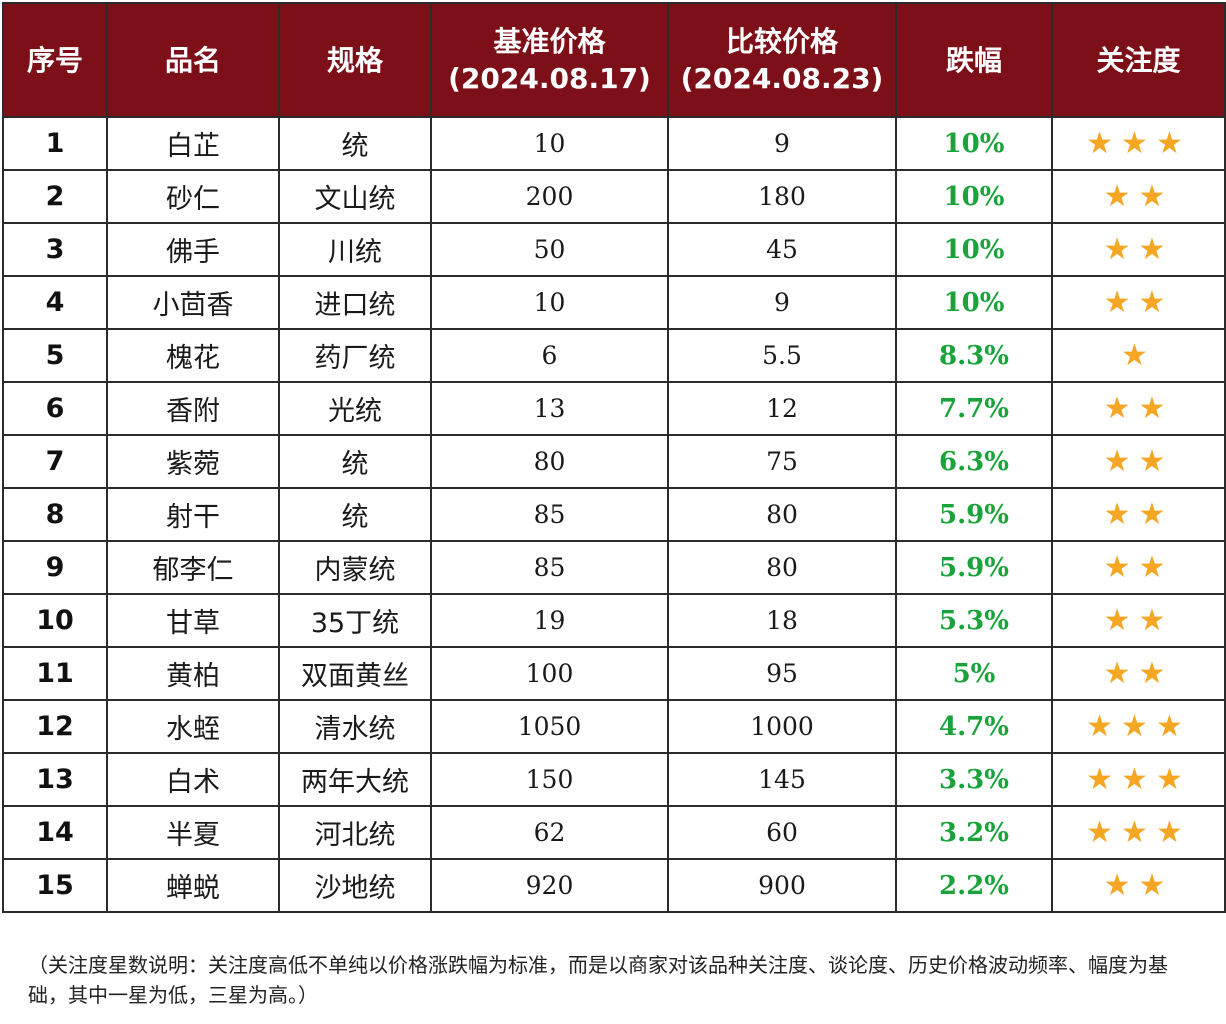 The width and height of the screenshot is (1226, 1024). I want to click on cell-drop: 2.2%, so click(974, 885).